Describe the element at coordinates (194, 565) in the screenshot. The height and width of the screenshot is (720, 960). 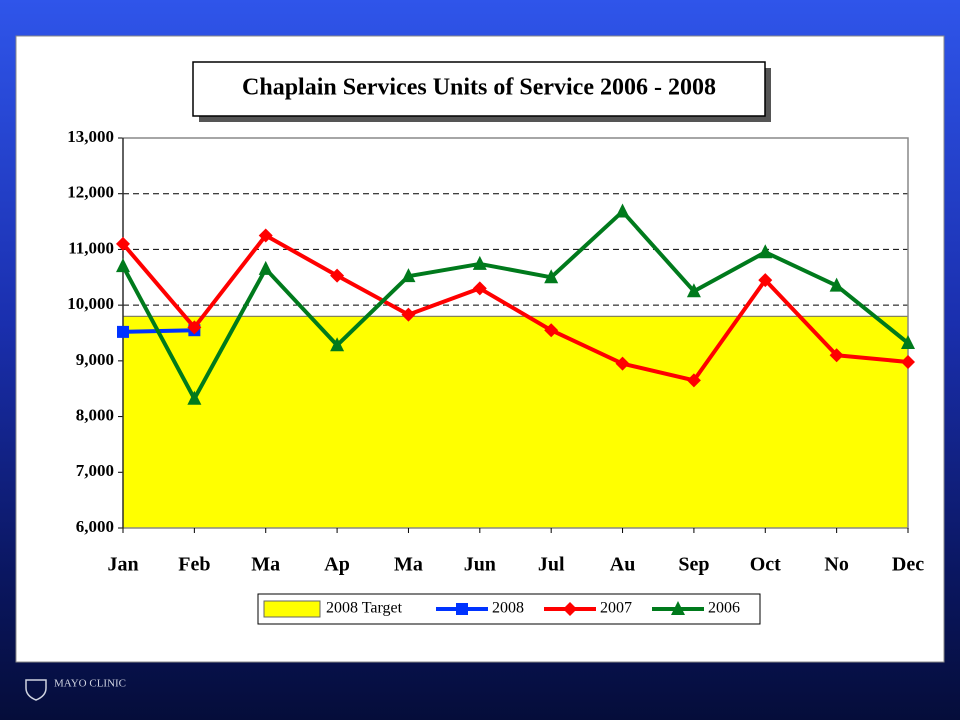
I see `x-tick-label: Feb` at that location.